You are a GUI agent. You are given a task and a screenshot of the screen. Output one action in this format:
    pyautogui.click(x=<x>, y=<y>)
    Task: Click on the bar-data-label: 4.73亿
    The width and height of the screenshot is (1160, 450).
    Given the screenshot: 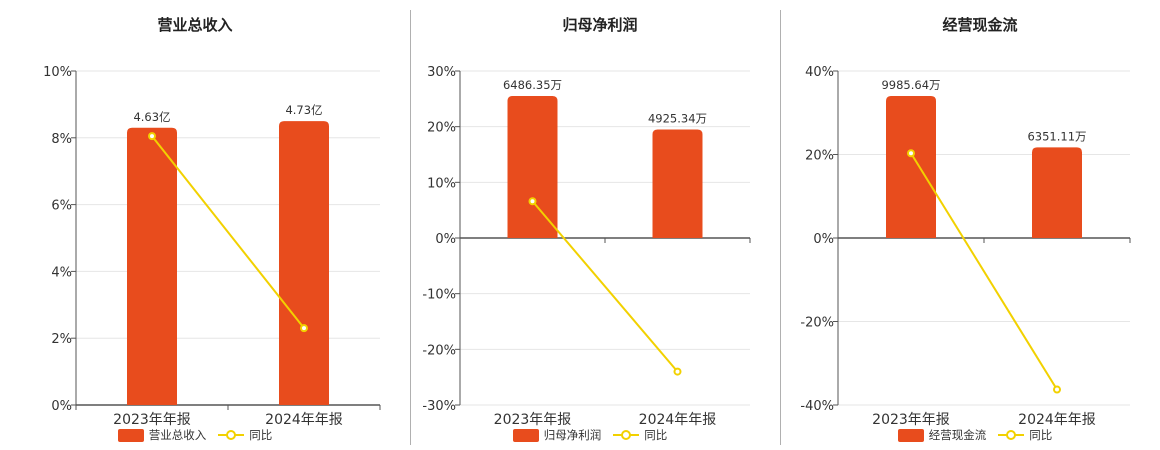 What is the action you would take?
    pyautogui.click(x=303, y=110)
    